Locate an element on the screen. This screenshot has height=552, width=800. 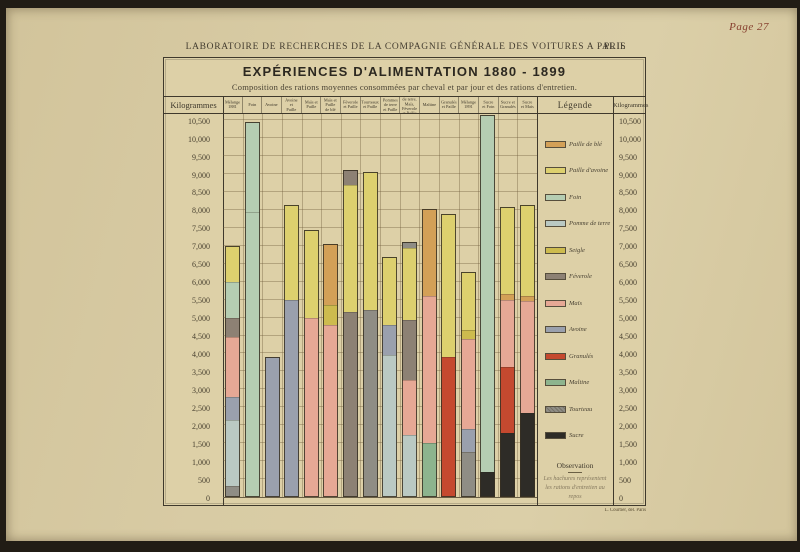
column-header-pommes-de-terre-et-paille: Pommes de terre et Paille is located at coordinates (391, 105).